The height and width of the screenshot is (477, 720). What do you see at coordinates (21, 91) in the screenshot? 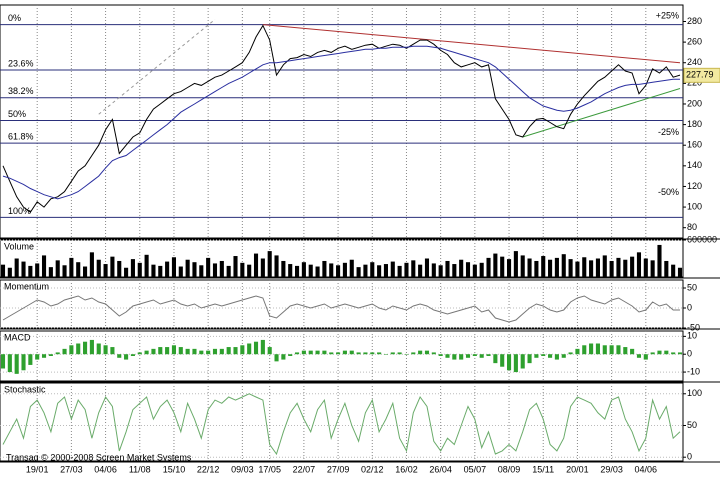
I see `fib-label: 38.2%` at bounding box center [21, 91].